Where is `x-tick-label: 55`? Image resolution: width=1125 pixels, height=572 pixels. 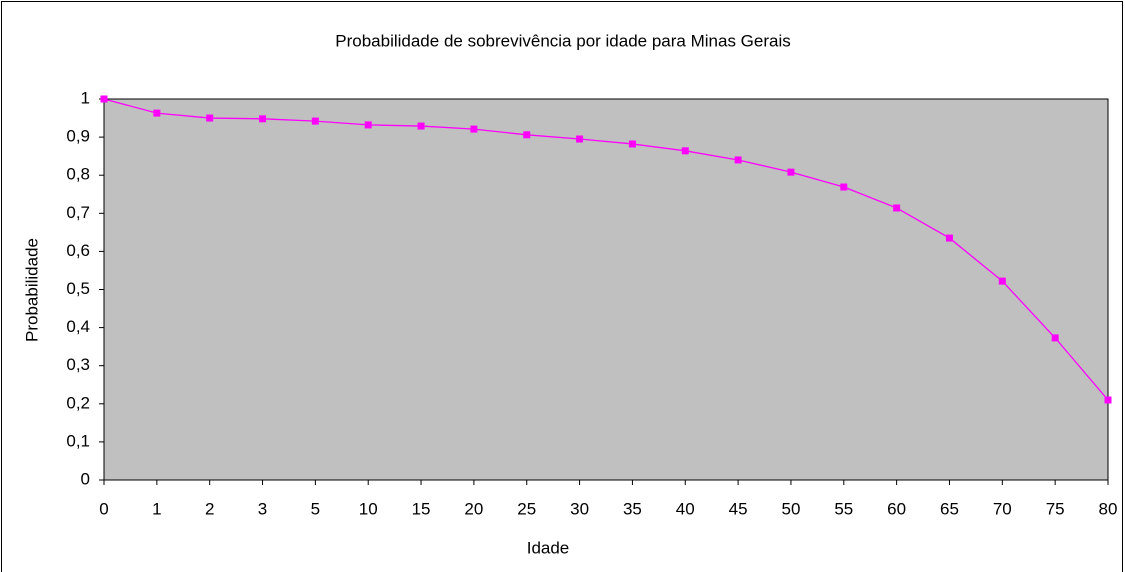
x-tick-label: 55 is located at coordinates (843, 508).